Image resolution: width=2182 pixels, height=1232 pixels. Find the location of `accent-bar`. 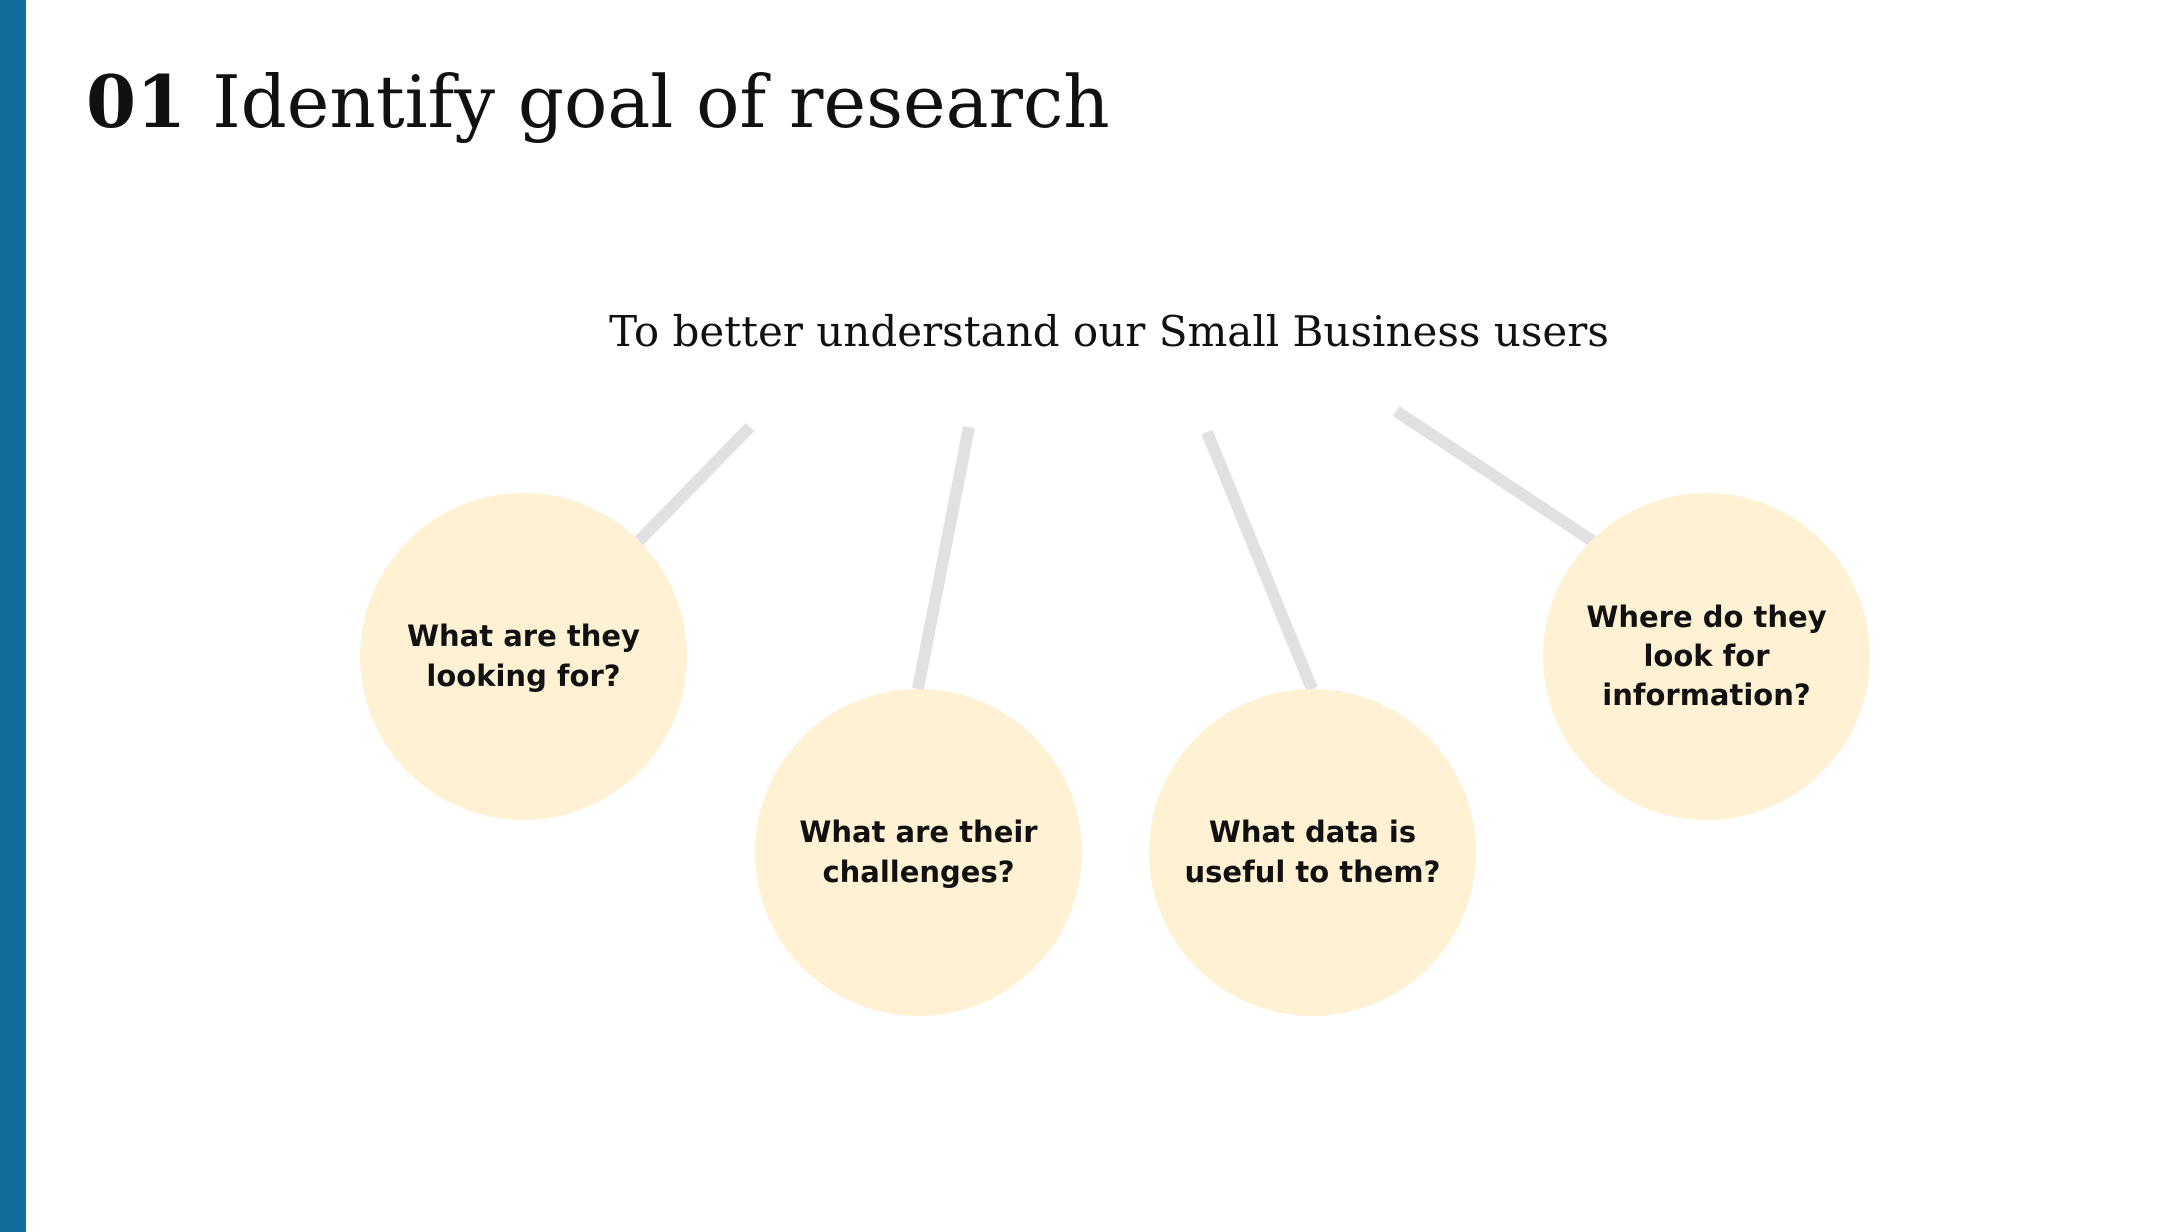

accent-bar is located at coordinates (13, 616).